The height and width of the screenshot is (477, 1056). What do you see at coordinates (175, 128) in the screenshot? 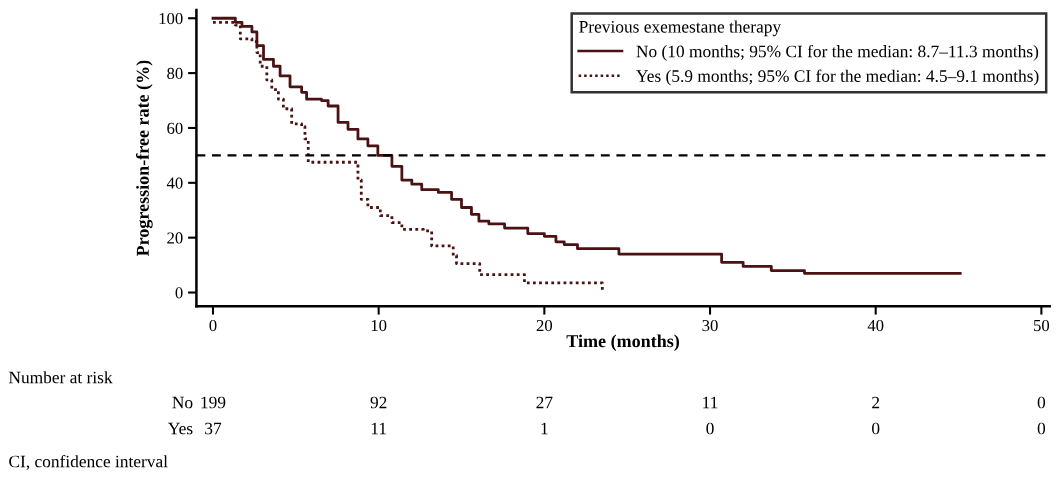
I see `y-tick-label: 60` at bounding box center [175, 128].